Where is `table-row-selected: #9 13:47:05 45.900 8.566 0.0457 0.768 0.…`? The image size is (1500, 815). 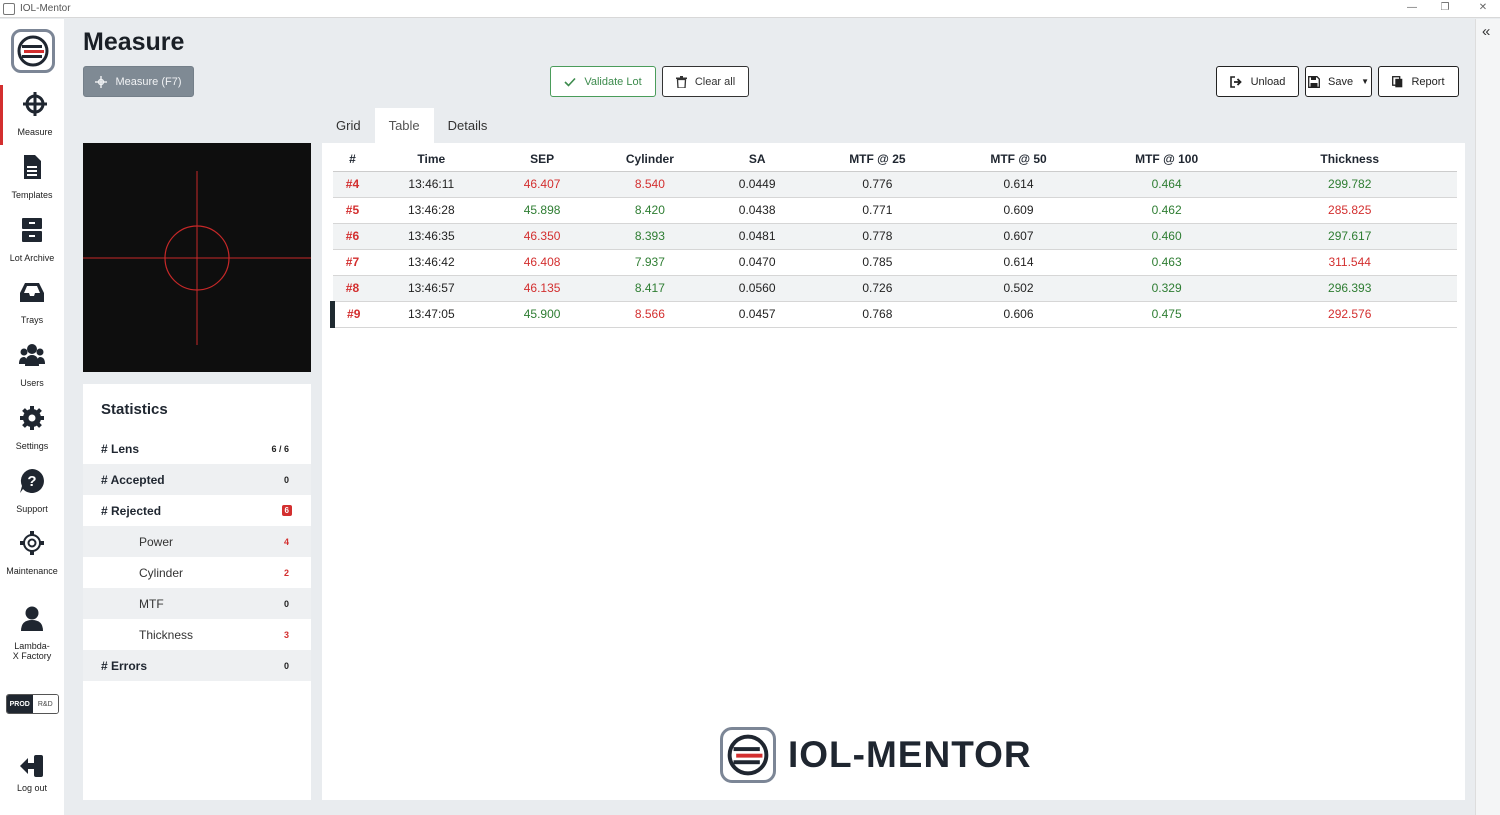
table-row-selected: #9 13:47:05 45.900 8.566 0.0457 0.768 0.… is located at coordinates (893, 314).